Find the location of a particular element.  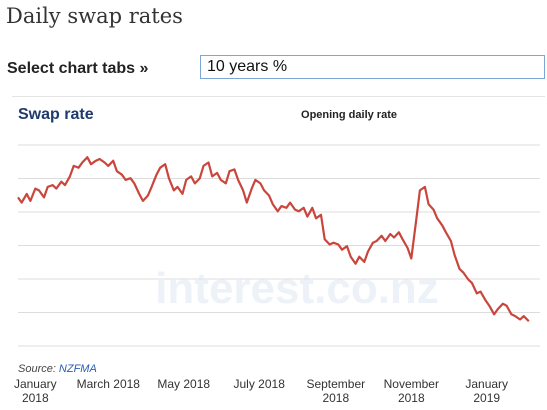

chart-title: Swap rate is located at coordinates (56, 114).